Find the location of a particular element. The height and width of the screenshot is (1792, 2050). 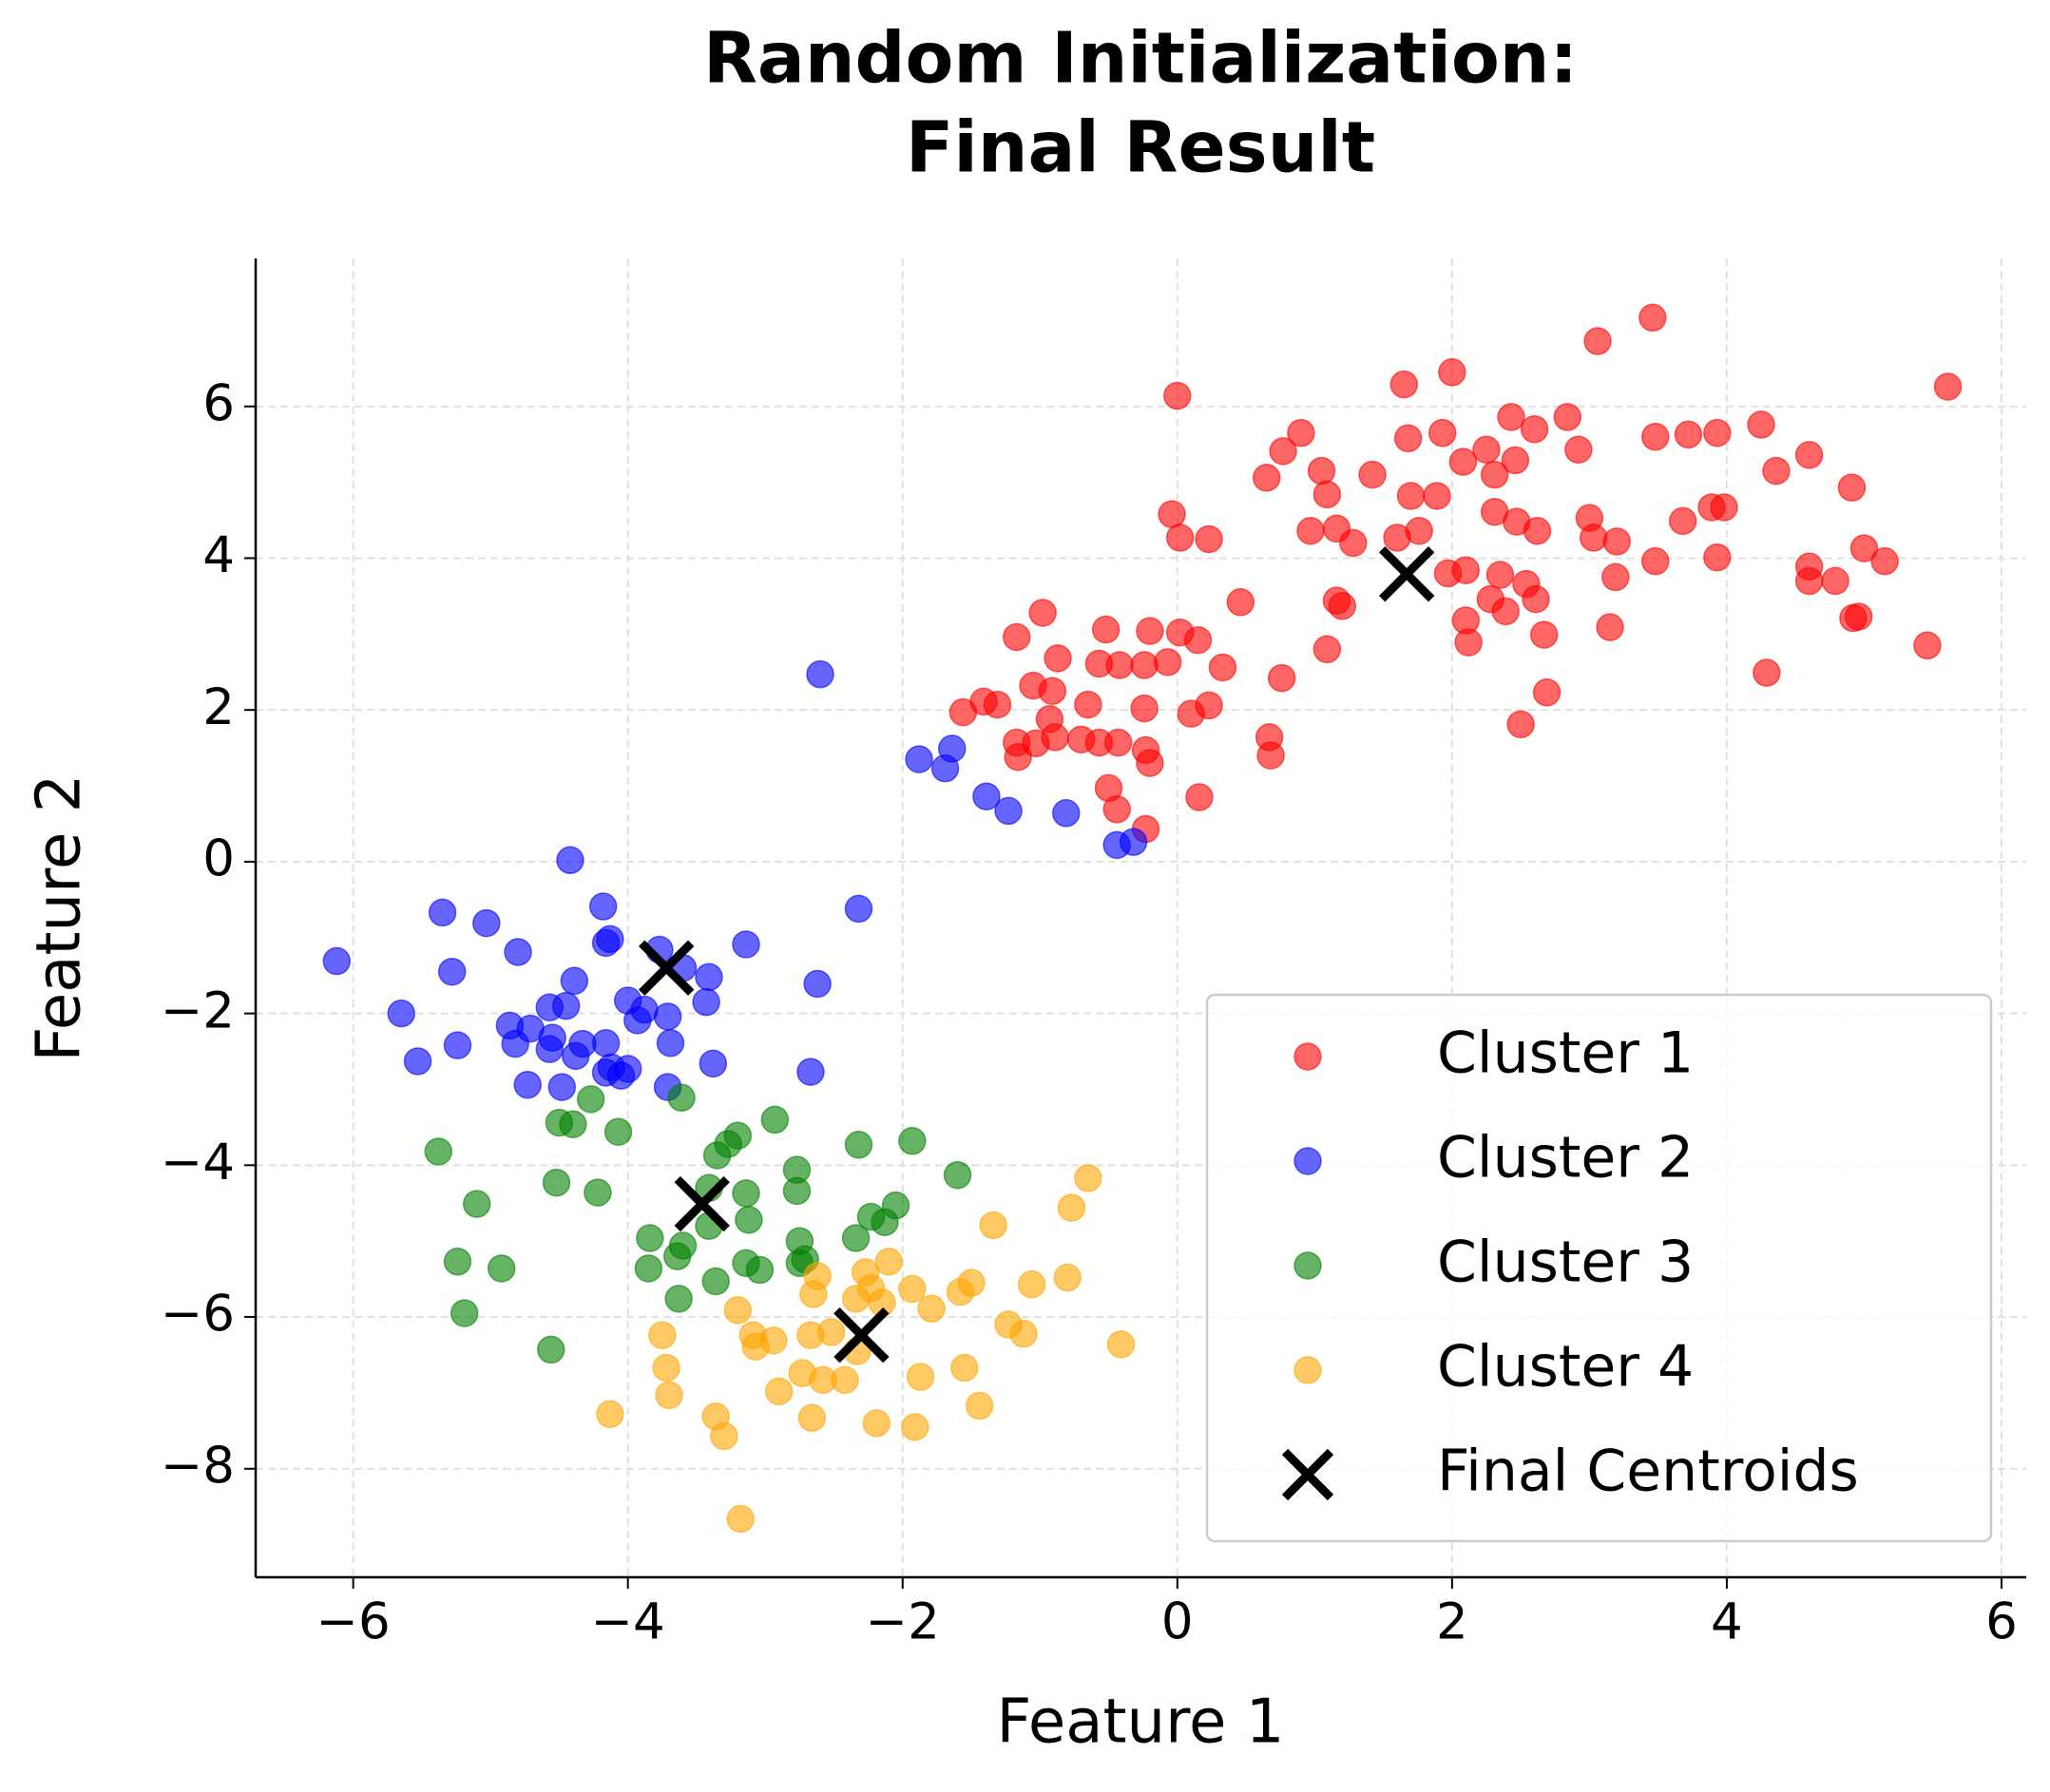

y-tick-label: 0 is located at coordinates (218, 859).